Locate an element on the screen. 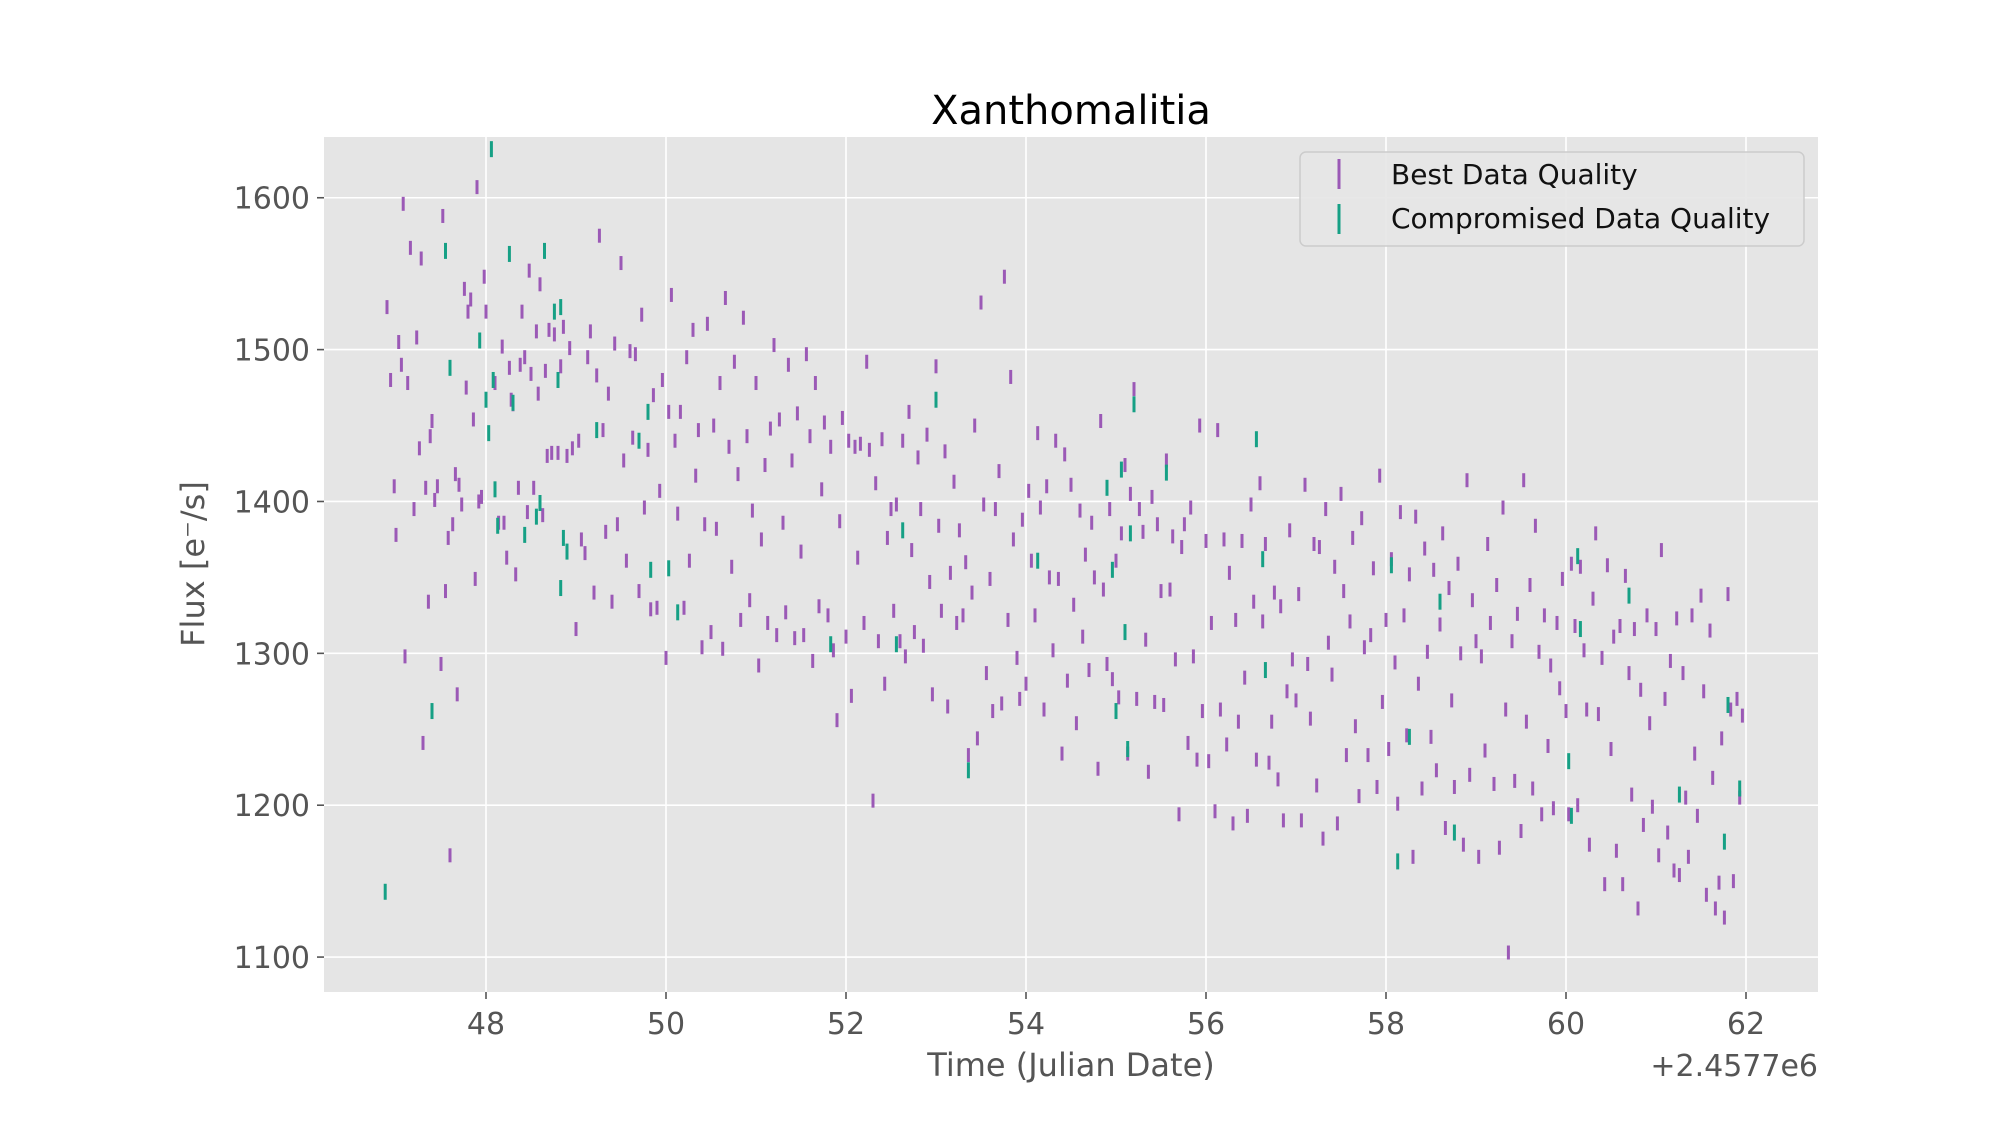 This screenshot has width=1999, height=1130. x-tick-label: 62 is located at coordinates (1746, 1024).